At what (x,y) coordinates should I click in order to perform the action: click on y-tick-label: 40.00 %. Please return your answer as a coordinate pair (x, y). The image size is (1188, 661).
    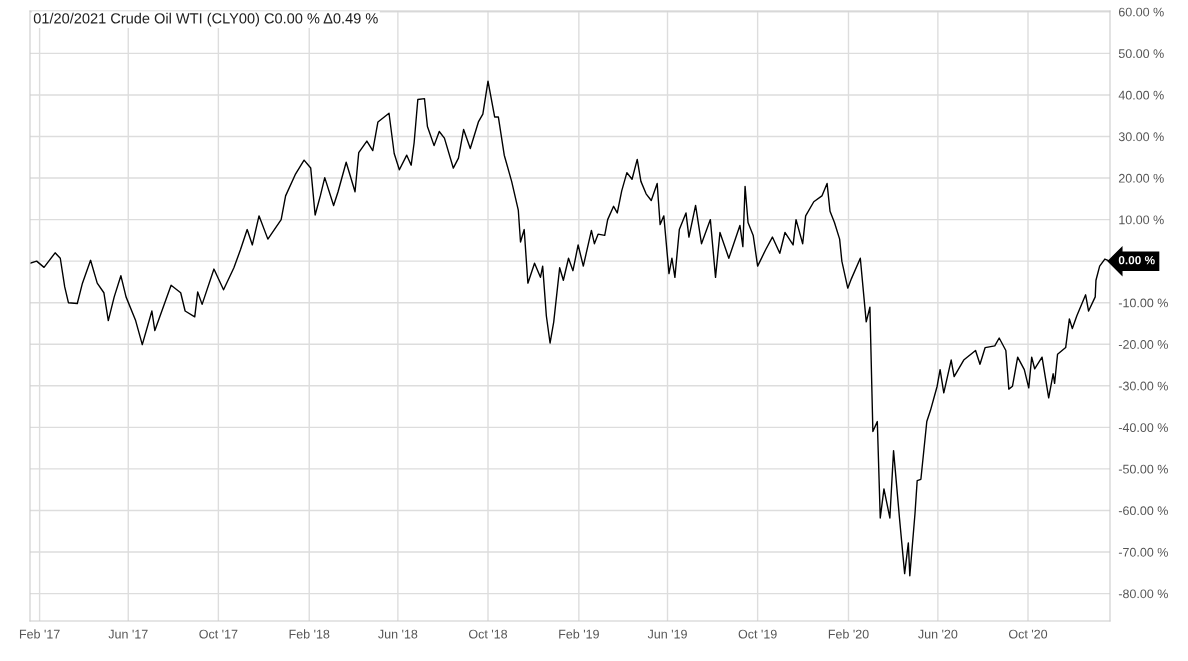
    Looking at the image, I should click on (1141, 95).